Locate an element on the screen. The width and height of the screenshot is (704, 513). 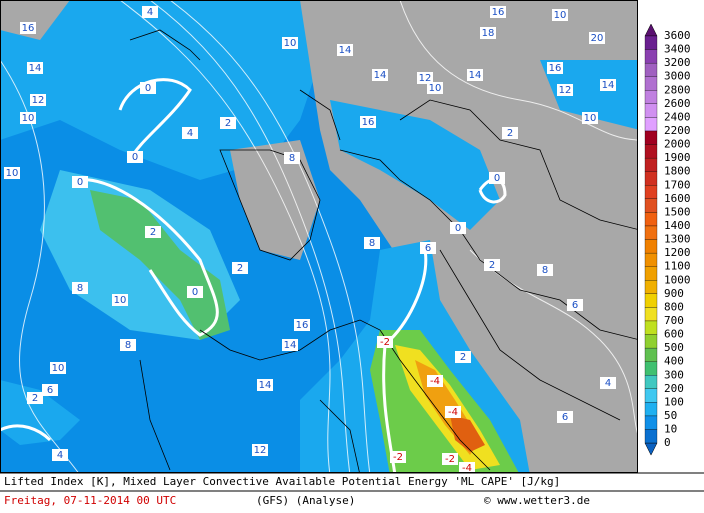
colorbar-label: 900 is located at coordinates (674, 293).